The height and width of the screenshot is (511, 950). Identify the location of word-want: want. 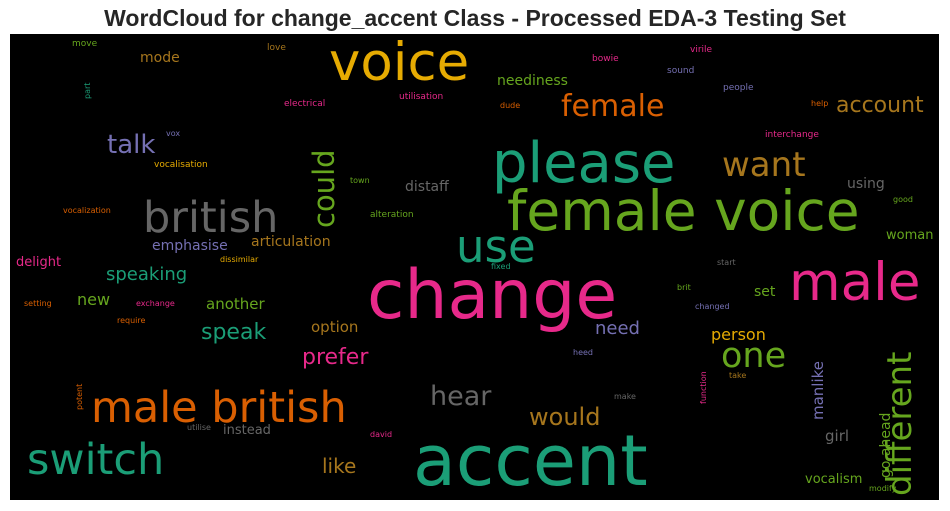
(764, 165).